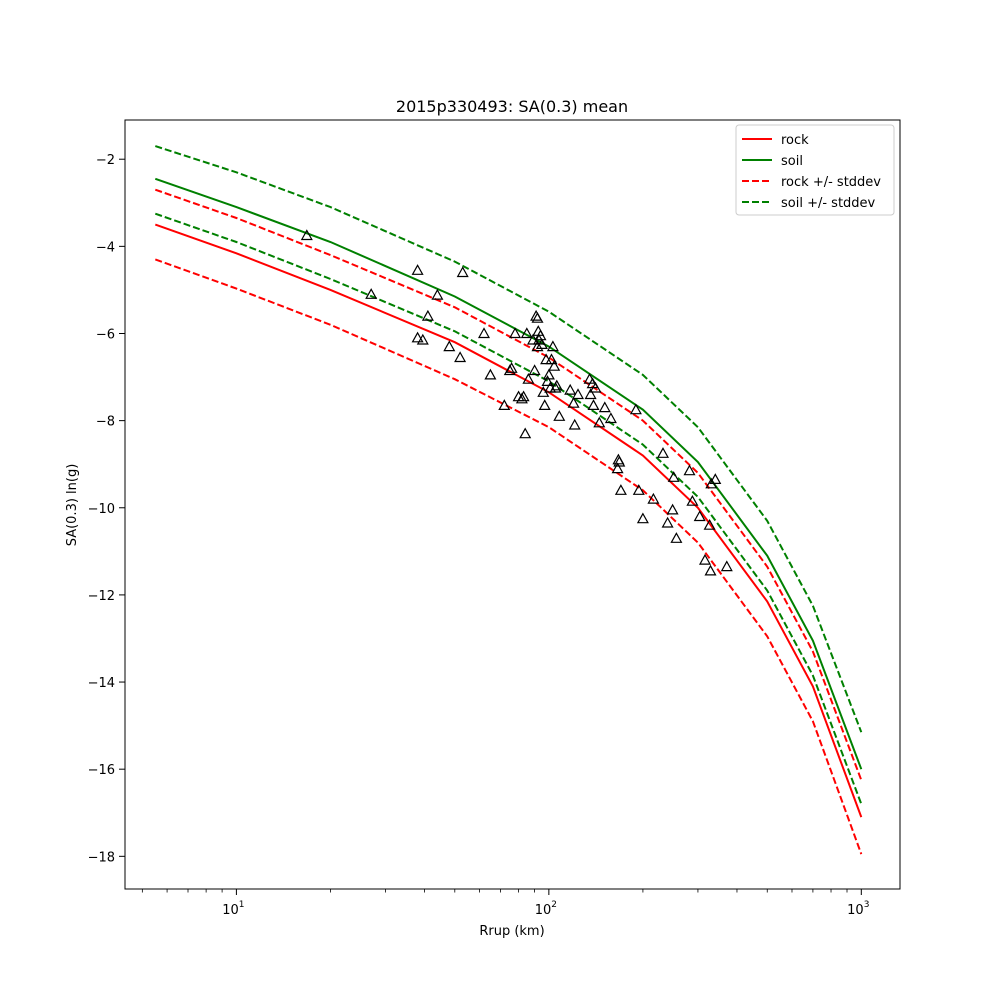 Image resolution: width=1000 pixels, height=1000 pixels. What do you see at coordinates (811, 172) in the screenshot?
I see `legend-items: rock soil rock +/- stddev soil +/- stddev` at bounding box center [811, 172].